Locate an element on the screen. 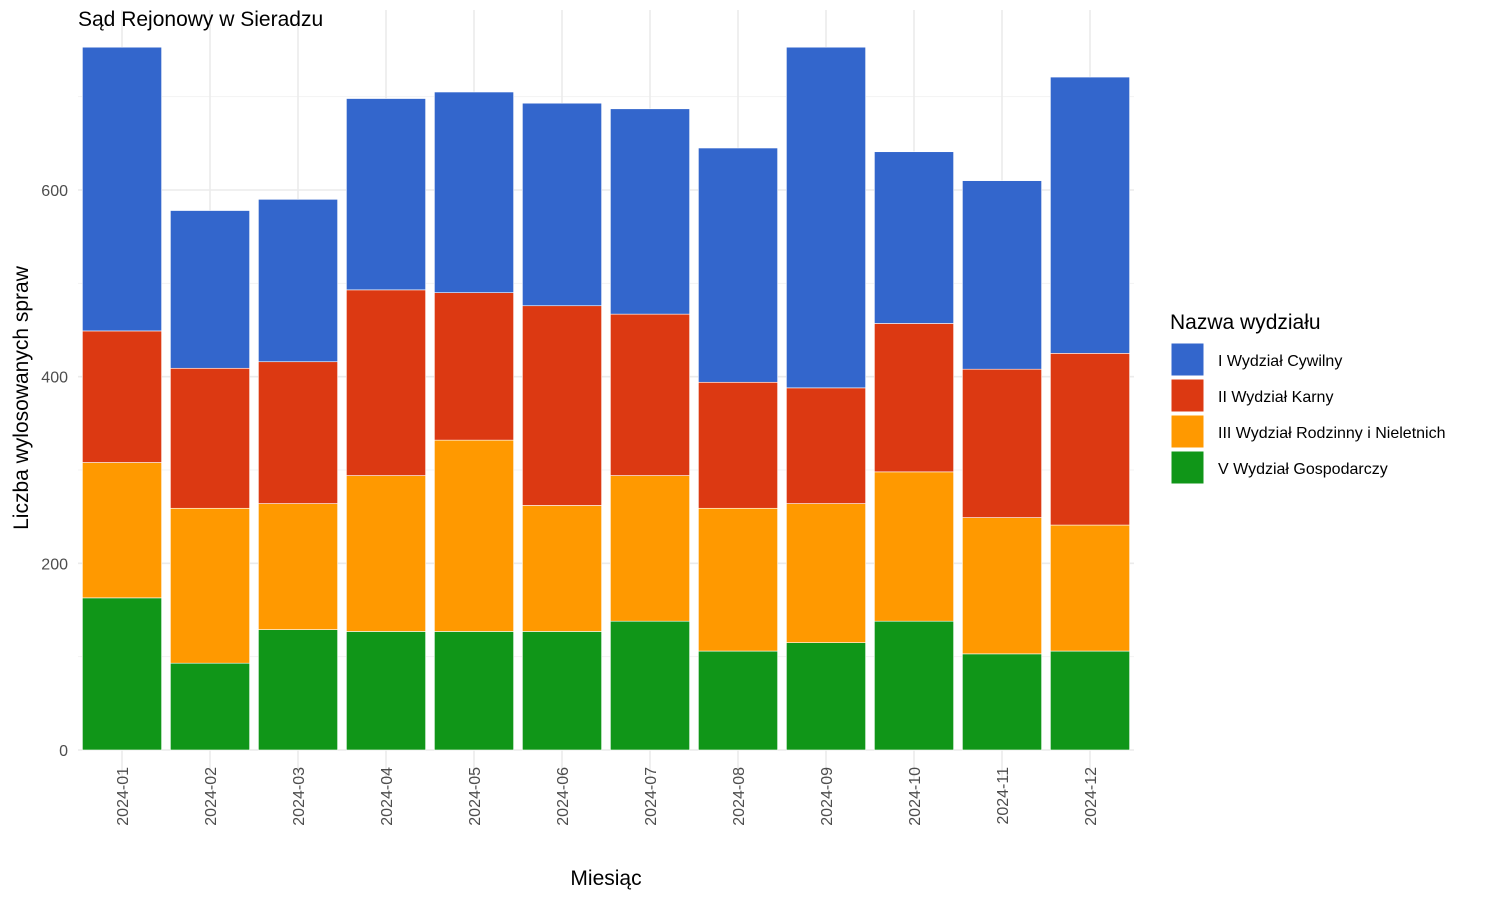  x-tick-label: 2024-01 is located at coordinates (123, 796).